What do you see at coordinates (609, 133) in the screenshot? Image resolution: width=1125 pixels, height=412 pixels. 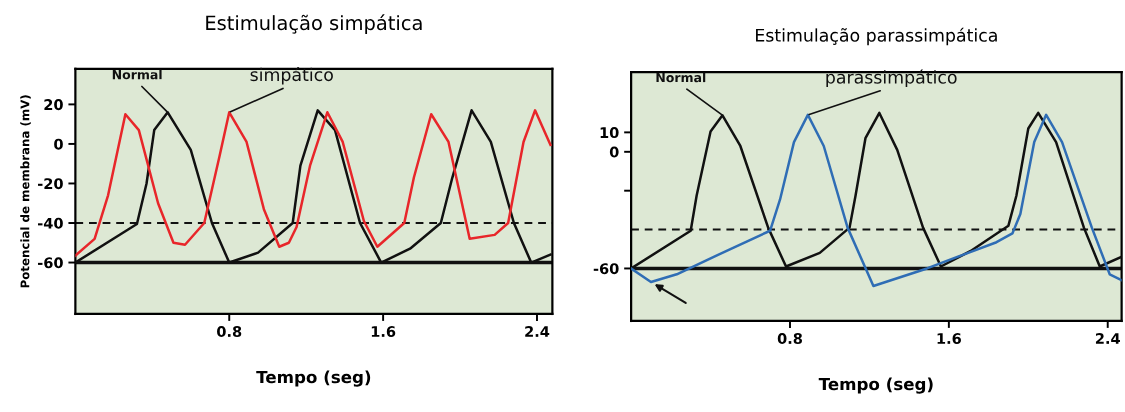 I see `y-tick-label: 10` at bounding box center [609, 133].